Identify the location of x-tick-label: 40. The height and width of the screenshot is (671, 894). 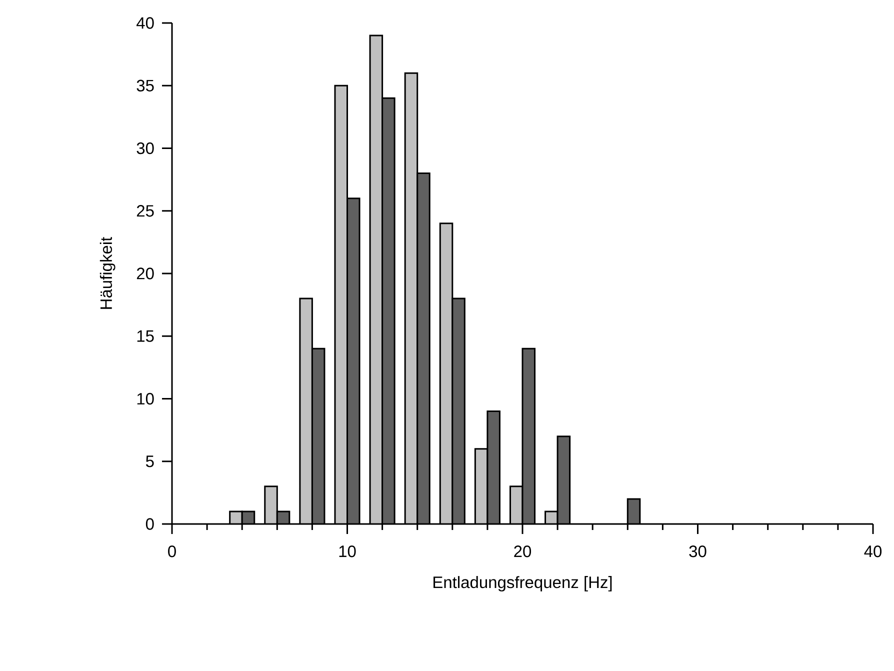
(873, 552).